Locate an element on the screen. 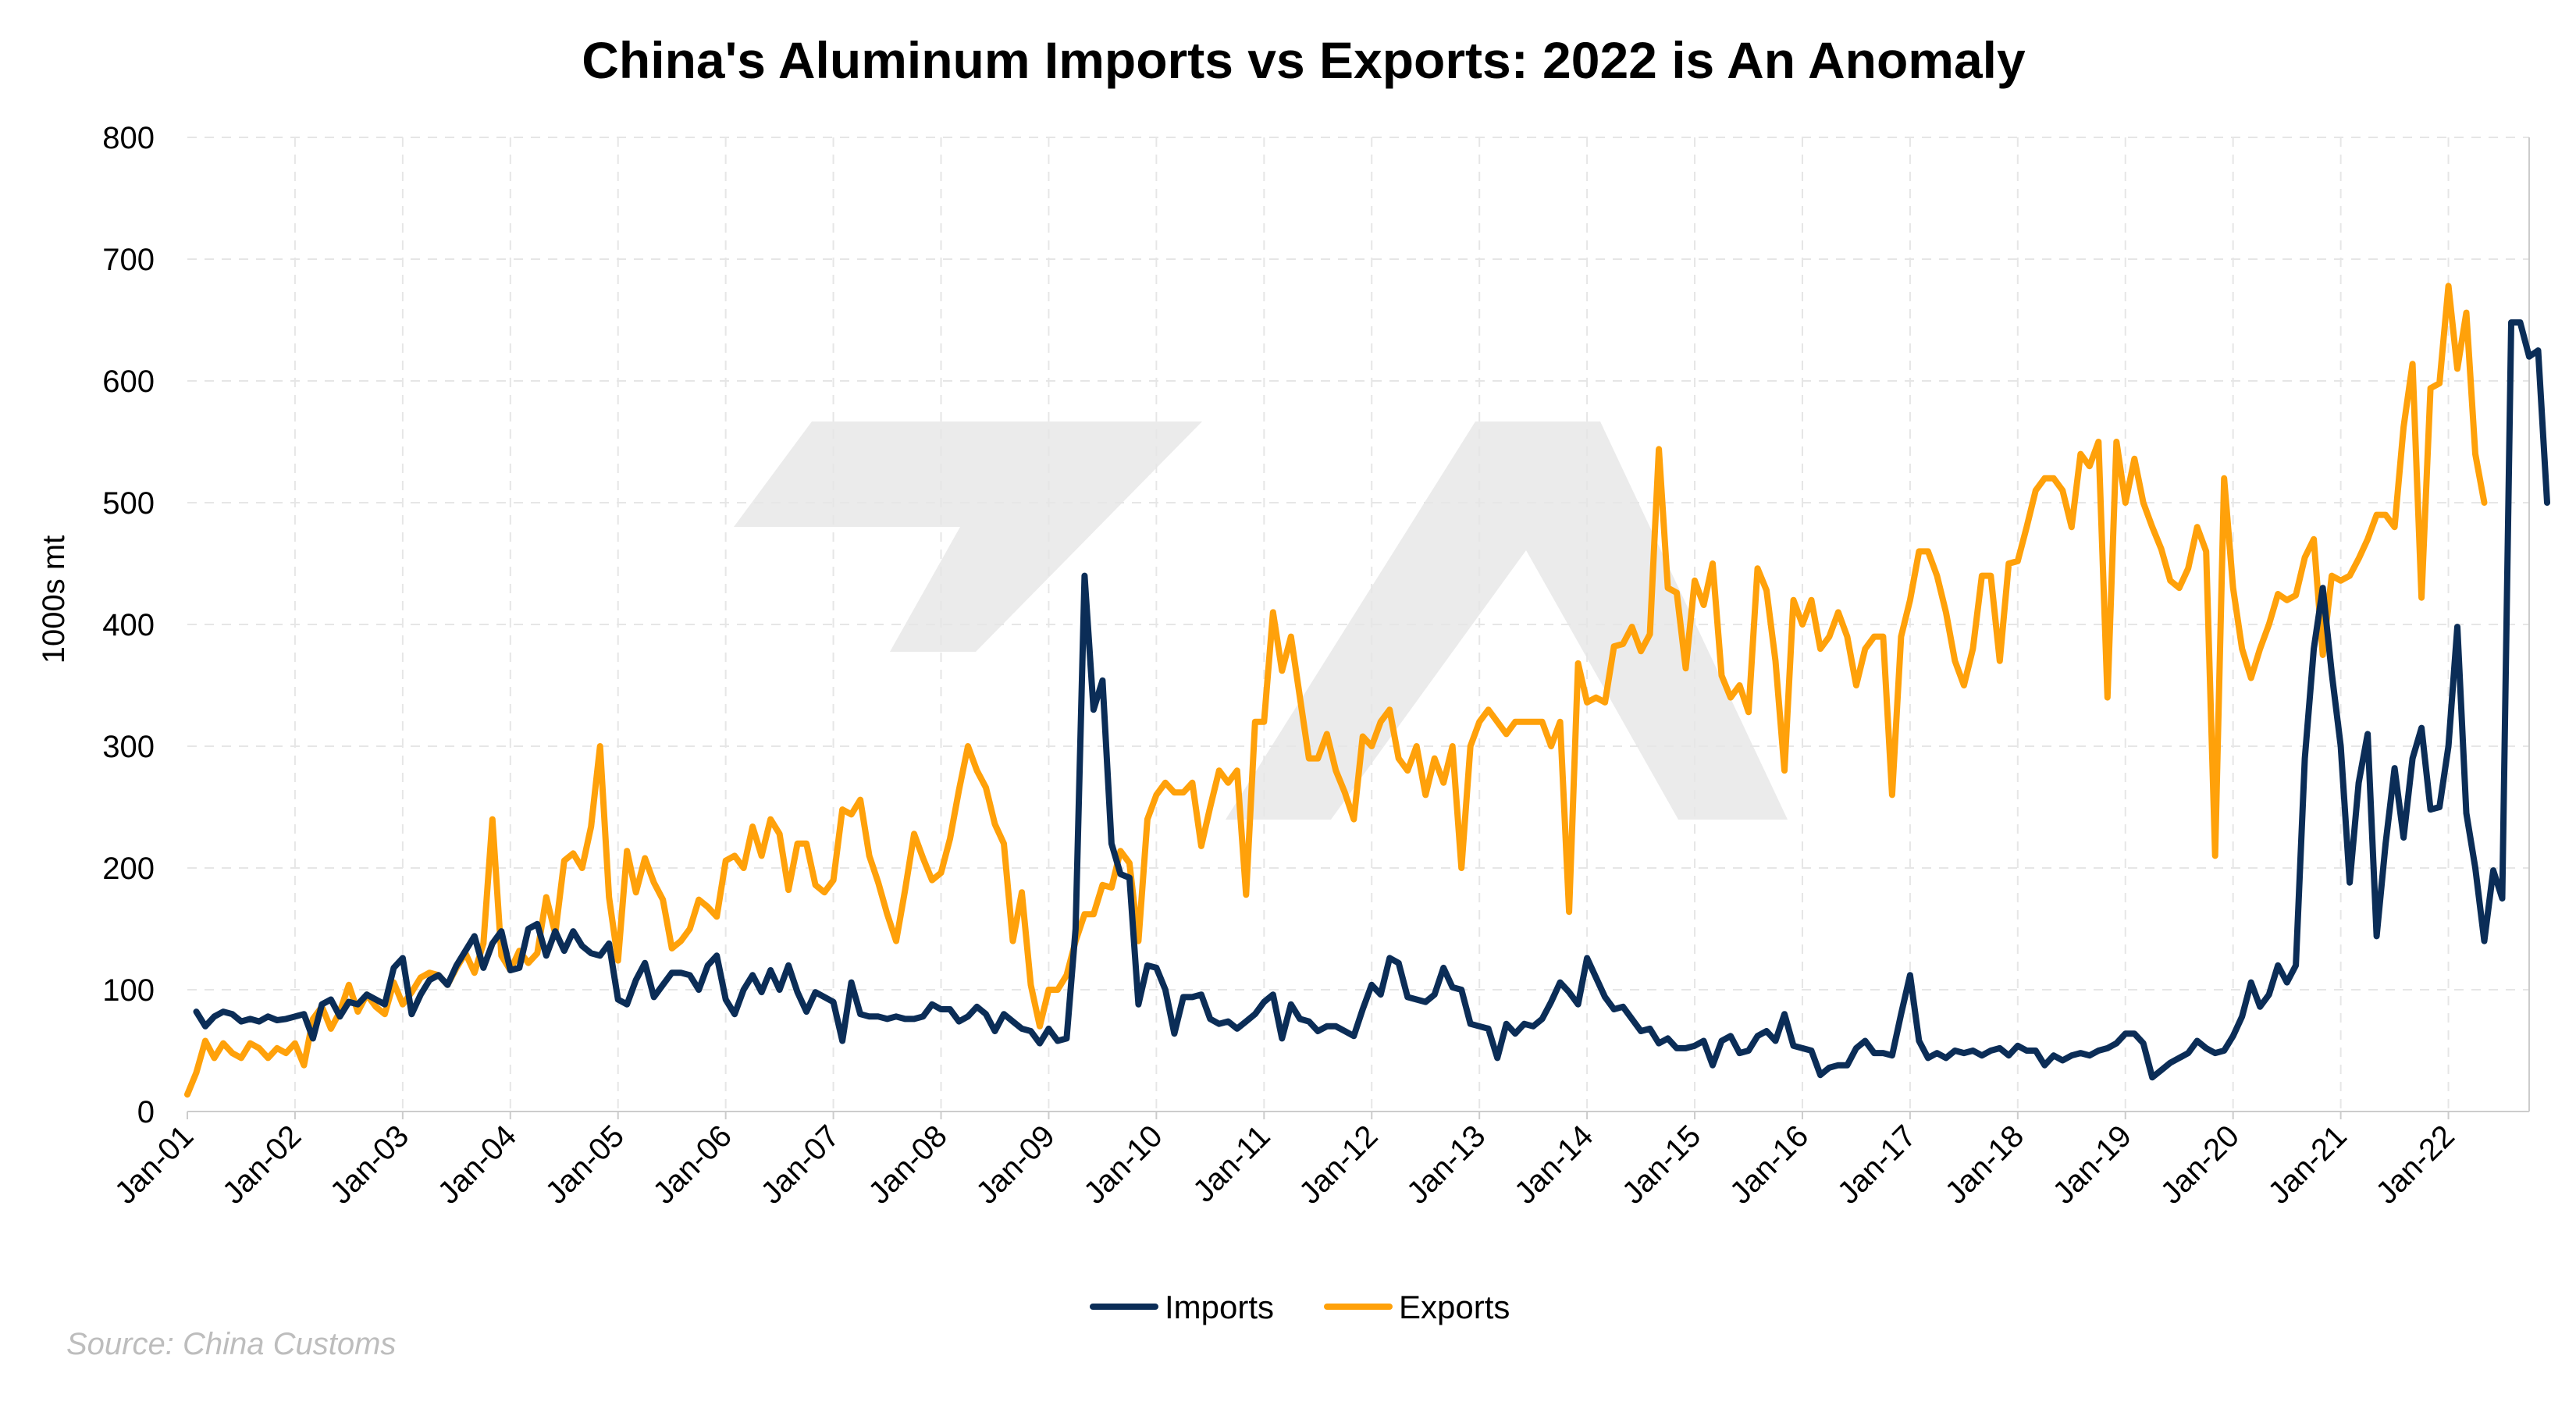 This screenshot has height=1405, width=2576. x-tick-label: Jan-15 is located at coordinates (1662, 1165).